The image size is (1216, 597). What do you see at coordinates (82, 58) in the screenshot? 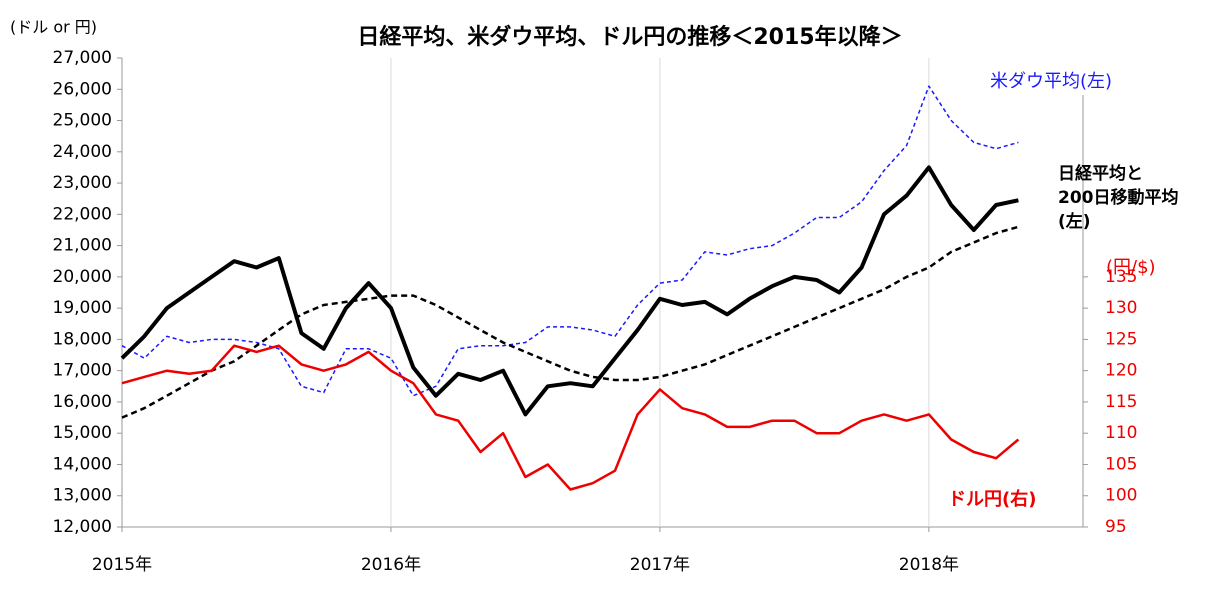
I see `y-tick-label: 27,000` at bounding box center [82, 58].